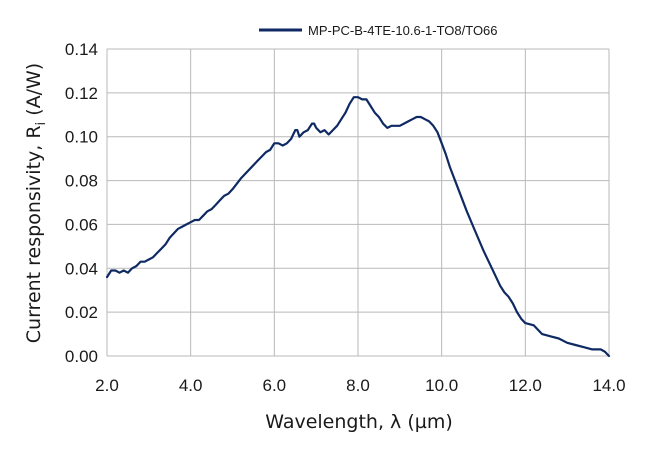  I want to click on y-tick-label: 0.06, so click(81, 224).